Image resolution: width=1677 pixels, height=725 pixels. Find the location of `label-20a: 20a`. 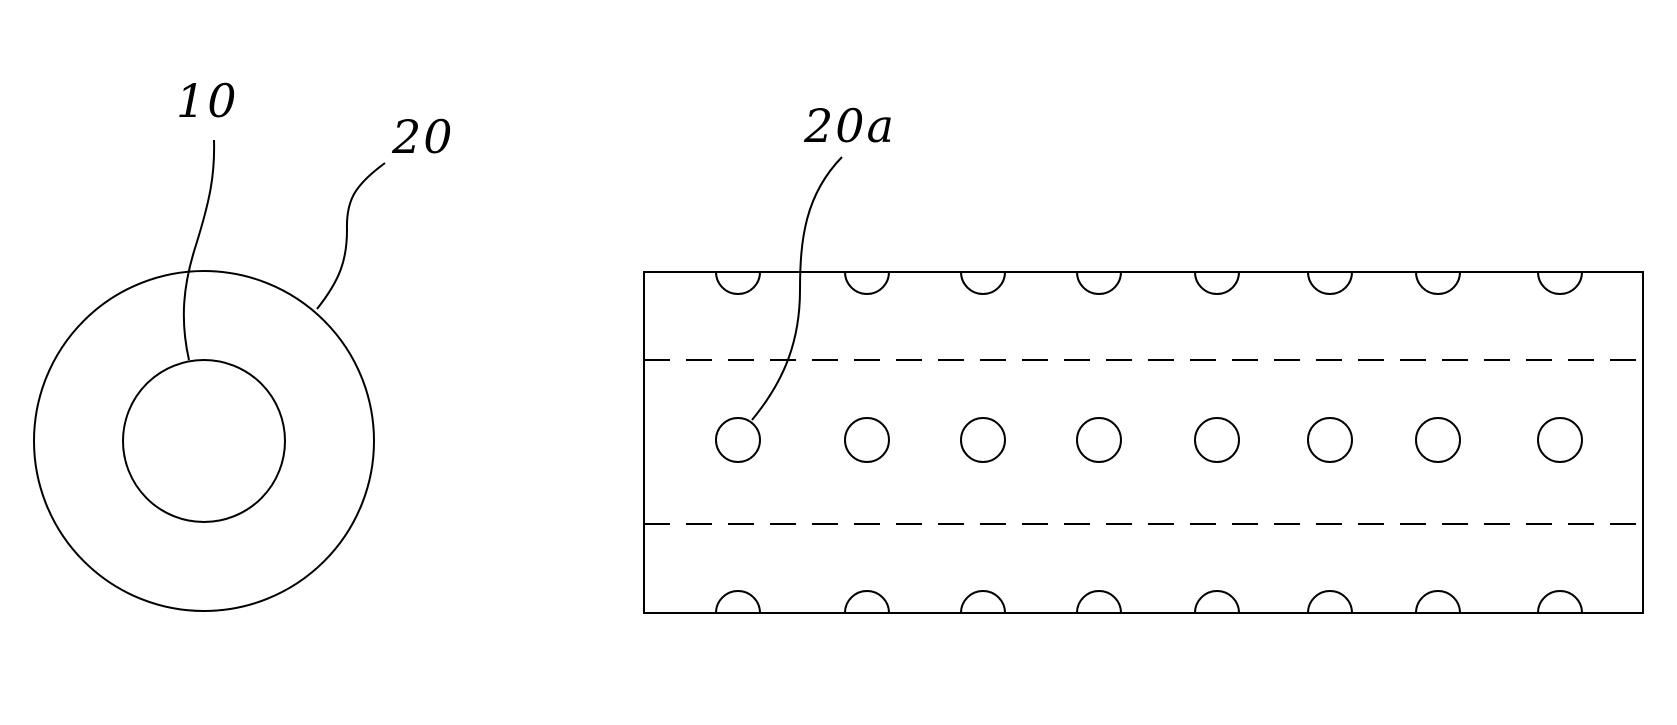

label-20a: 20a is located at coordinates (849, 126).